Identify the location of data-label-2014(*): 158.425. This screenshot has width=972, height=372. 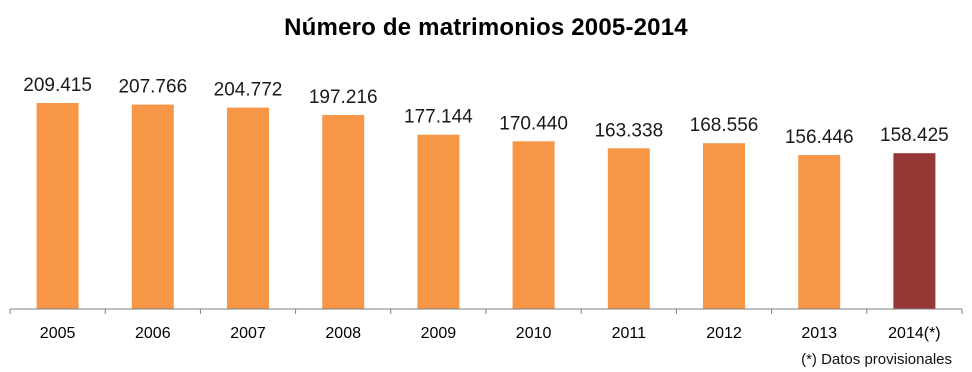
(914, 135).